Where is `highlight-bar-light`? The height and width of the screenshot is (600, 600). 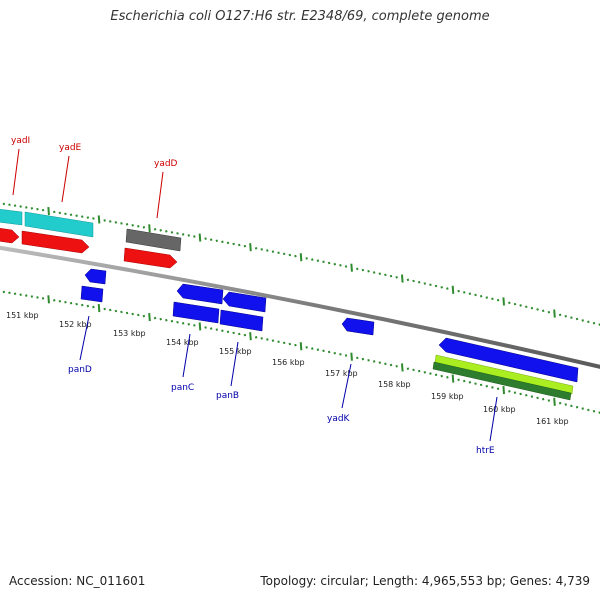
highlight-bar-light is located at coordinates (504, 374).